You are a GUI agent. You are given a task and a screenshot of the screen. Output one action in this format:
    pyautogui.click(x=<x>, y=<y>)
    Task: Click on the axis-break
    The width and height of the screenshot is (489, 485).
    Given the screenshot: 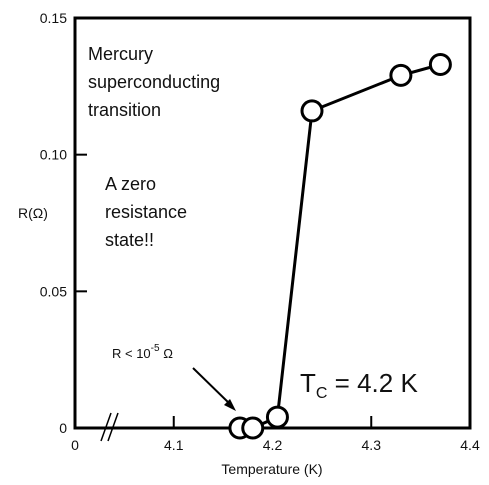 What is the action you would take?
    pyautogui.click(x=109, y=427)
    